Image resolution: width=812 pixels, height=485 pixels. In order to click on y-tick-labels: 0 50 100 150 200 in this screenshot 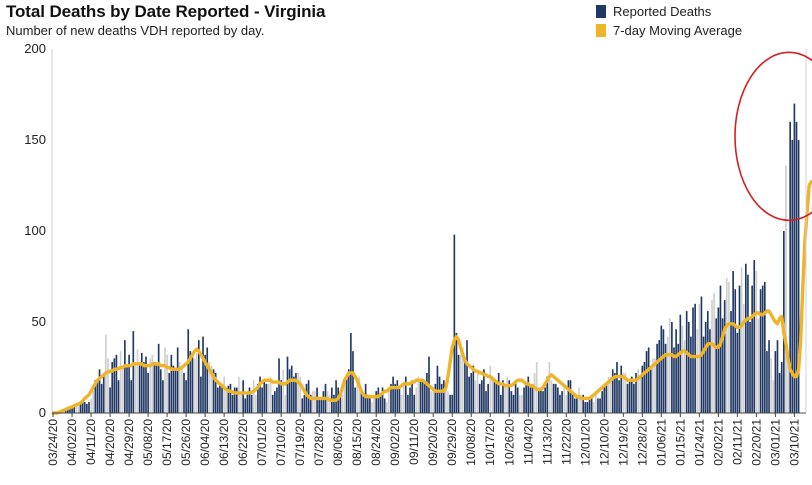, I will do `click(35, 230)`.